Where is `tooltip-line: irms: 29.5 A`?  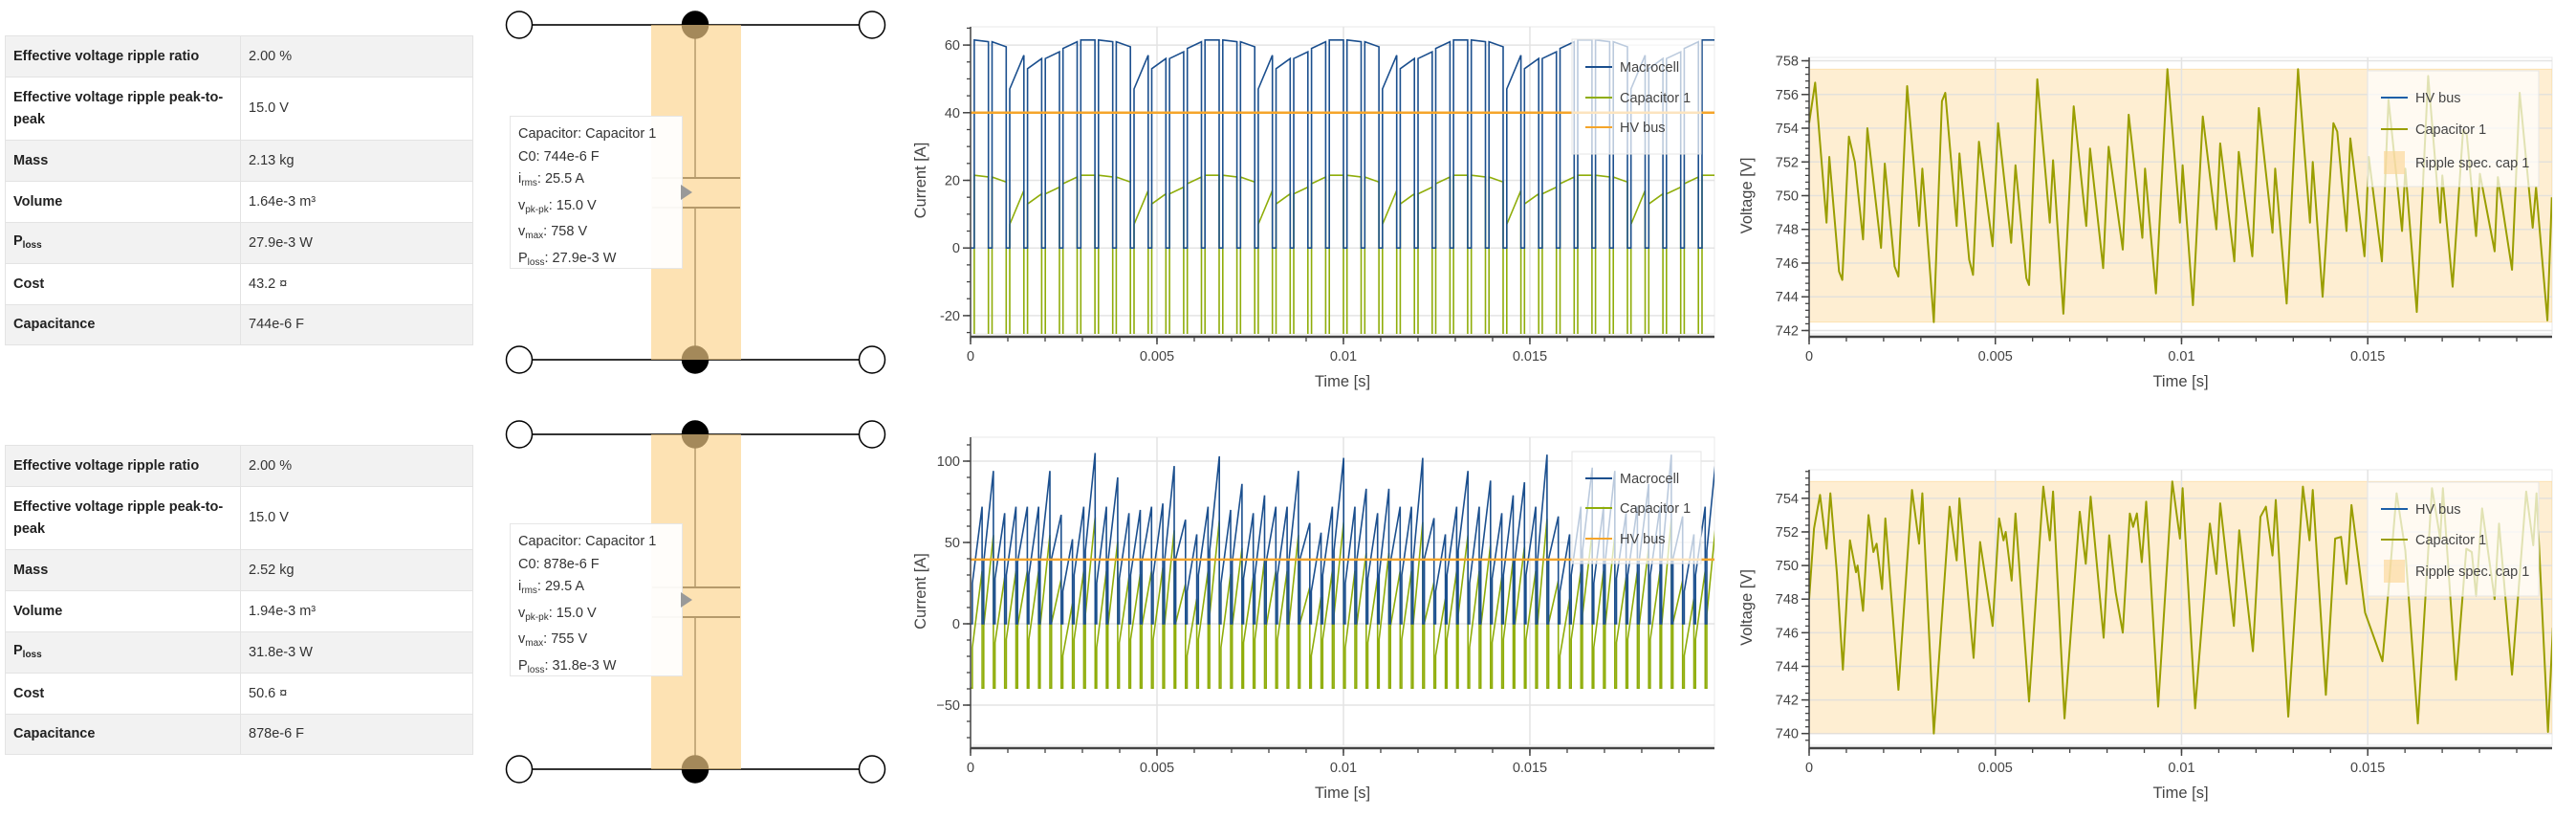
tooltip-line: irms: 29.5 A is located at coordinates (551, 587).